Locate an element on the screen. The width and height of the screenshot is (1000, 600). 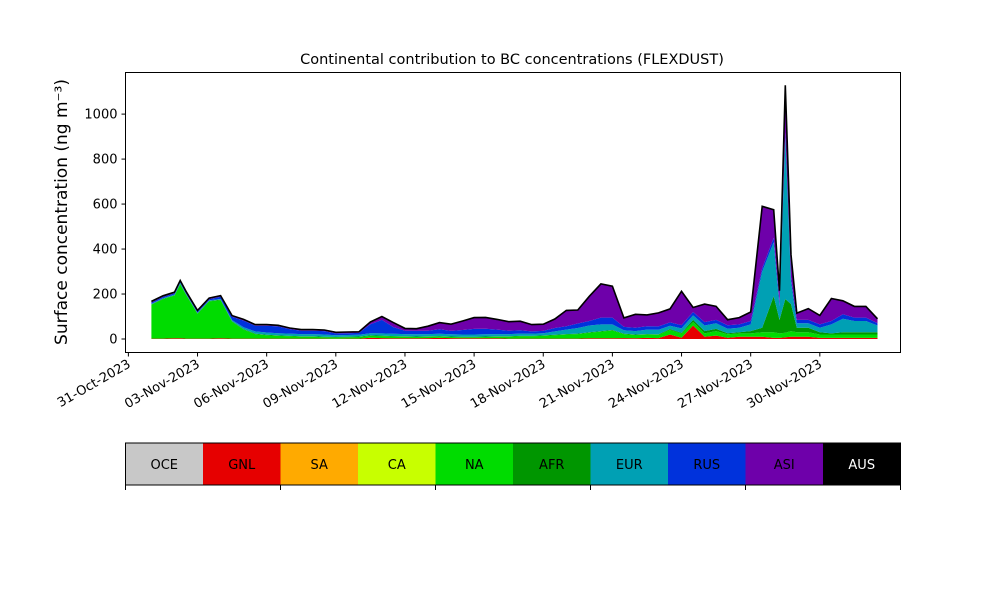
legend-label-oce: OCE is located at coordinates (164, 465).